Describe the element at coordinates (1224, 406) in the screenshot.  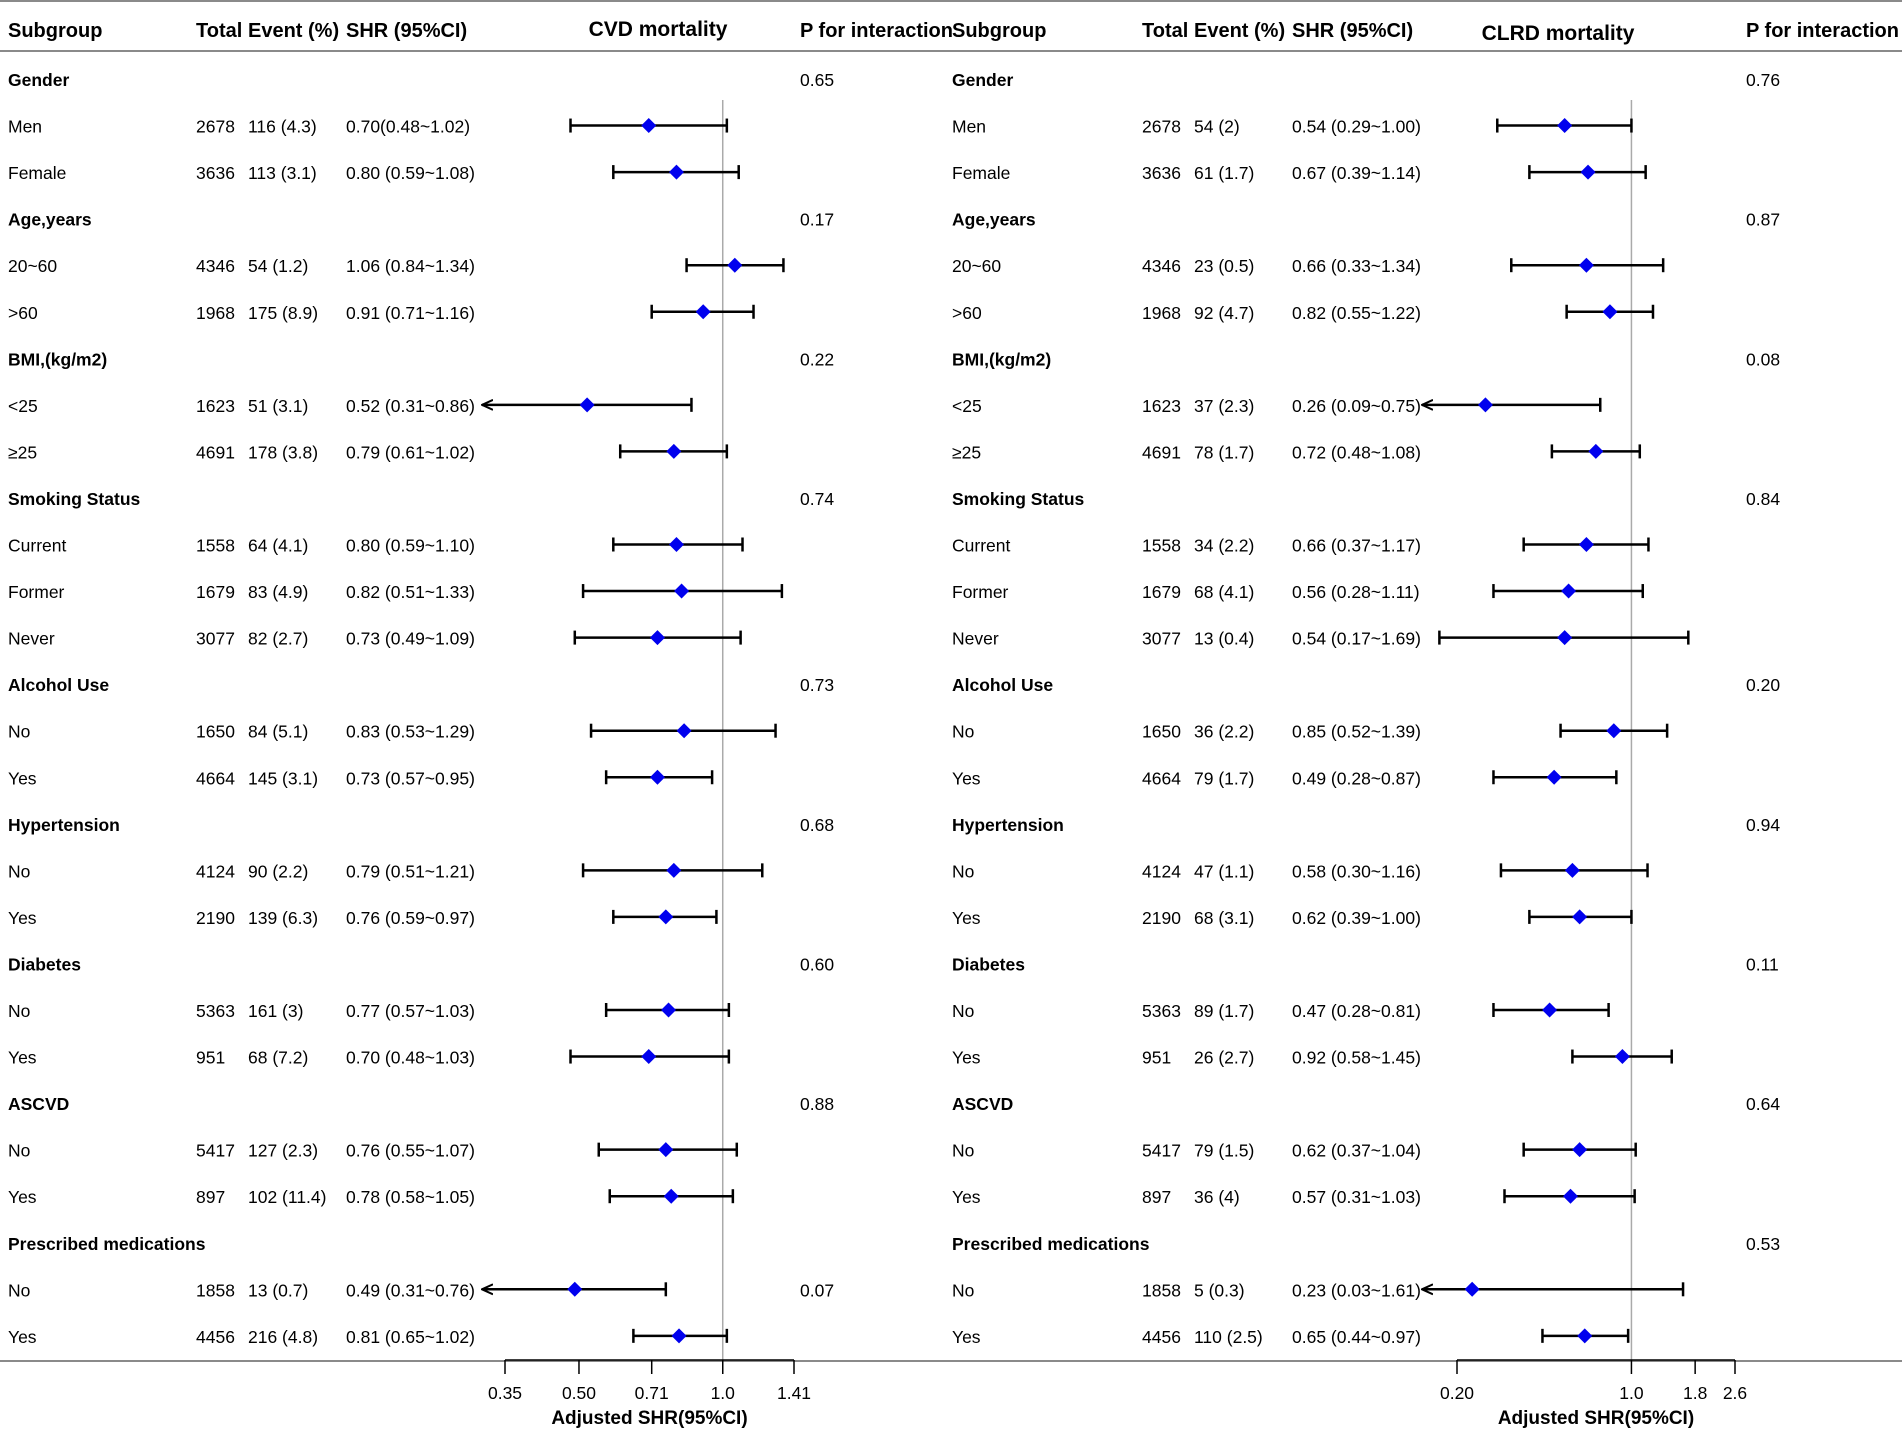
I see `right-row-event: 37 (2.3)` at that location.